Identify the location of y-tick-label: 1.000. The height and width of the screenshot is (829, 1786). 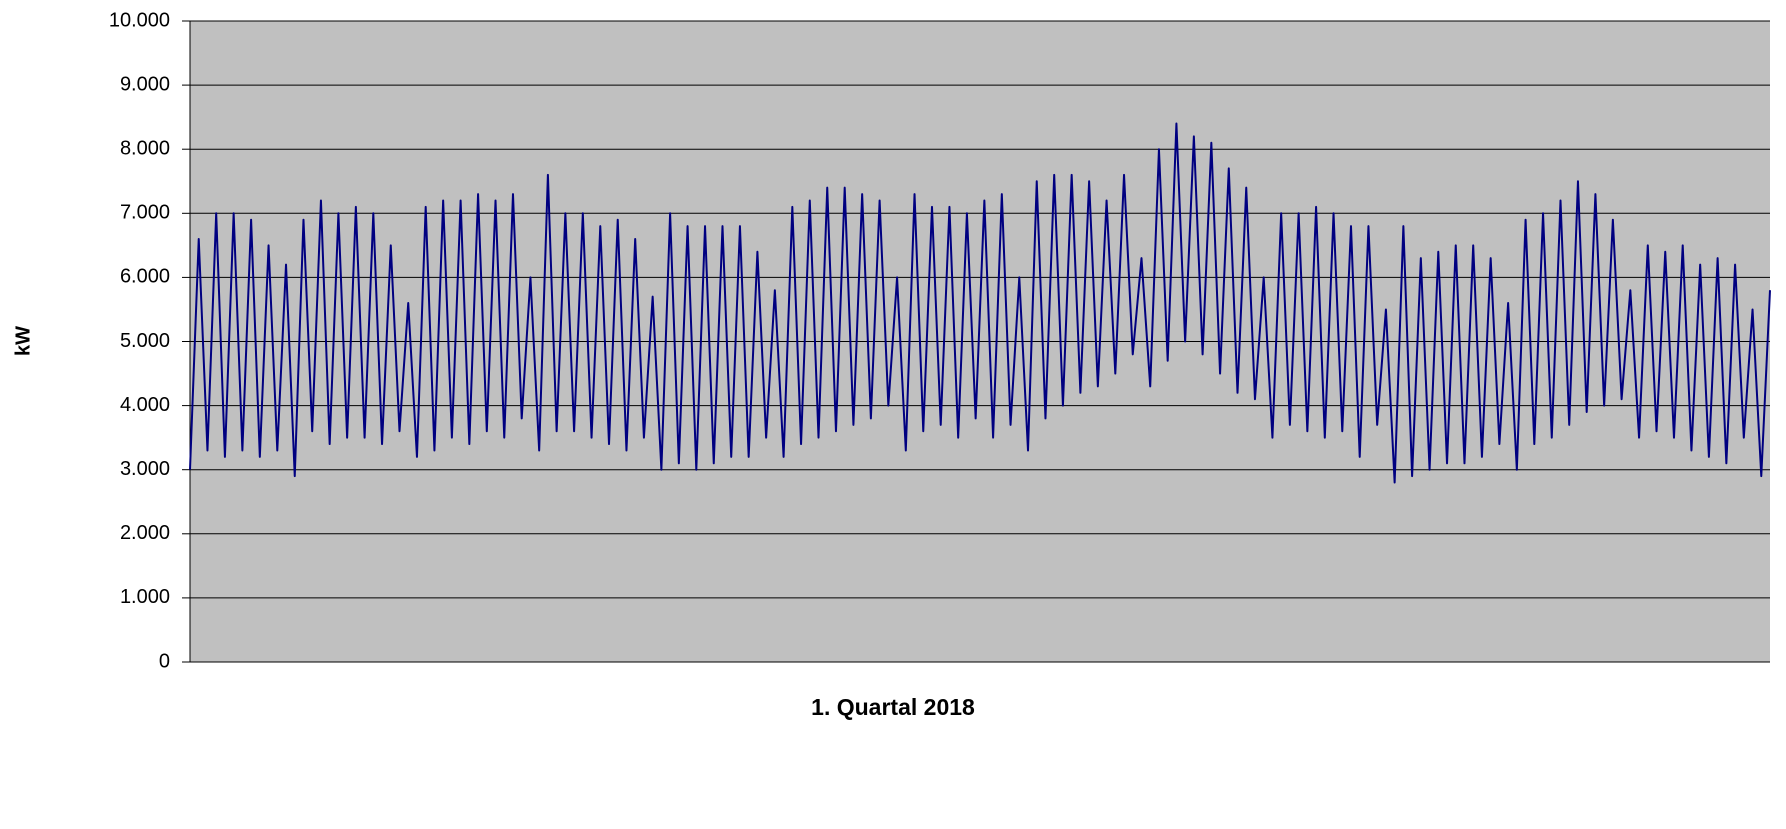
(145, 597).